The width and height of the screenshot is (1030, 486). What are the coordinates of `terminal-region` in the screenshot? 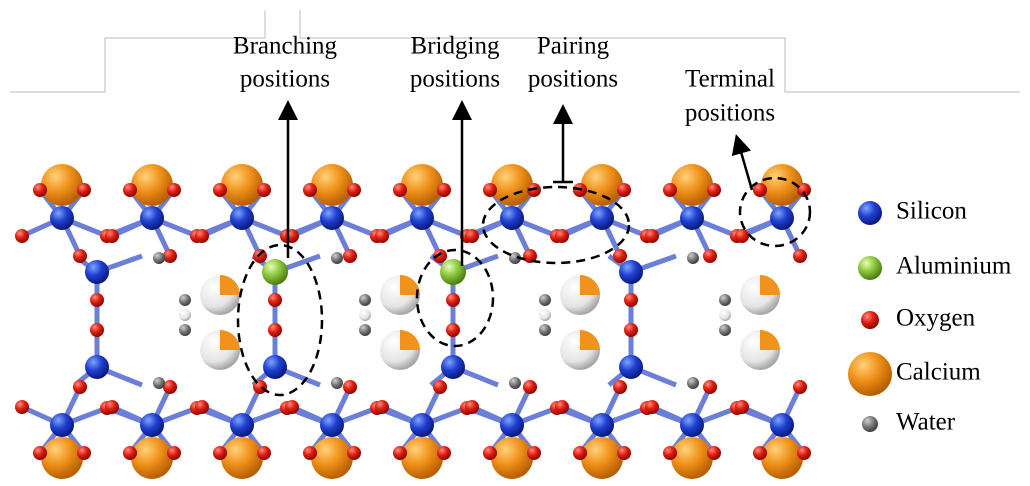 It's located at (775, 212).